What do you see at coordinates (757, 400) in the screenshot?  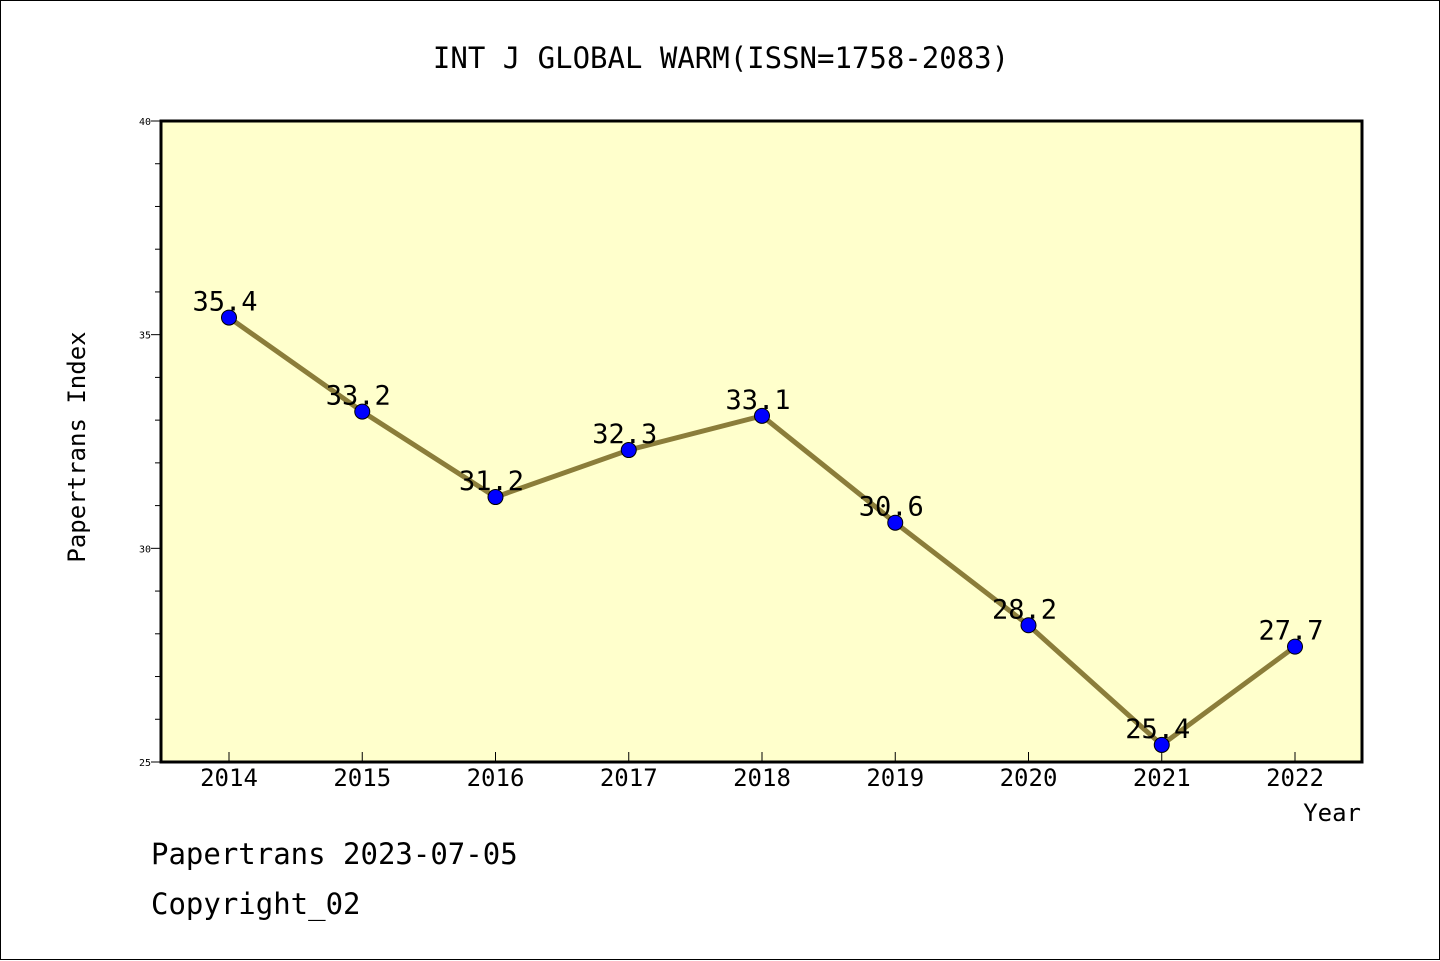 I see `data-label: 33.1` at bounding box center [757, 400].